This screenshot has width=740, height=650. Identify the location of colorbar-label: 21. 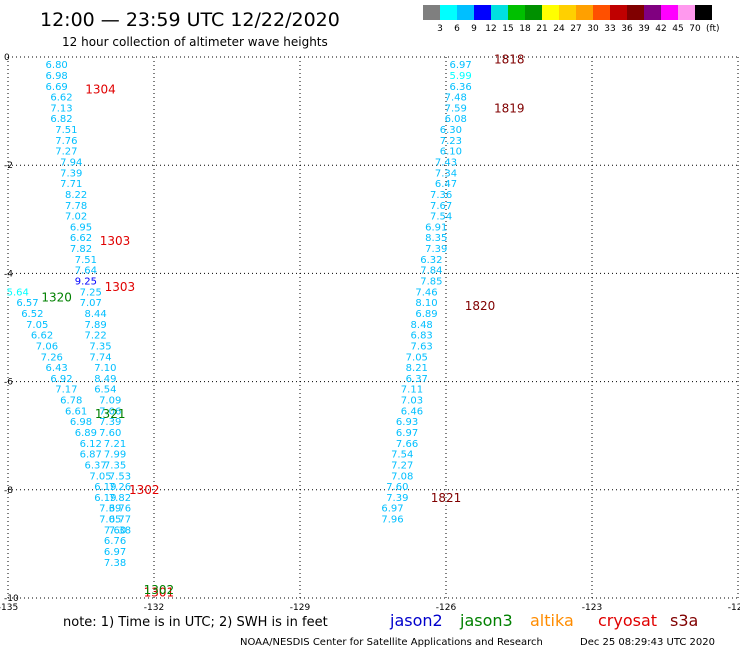
(541, 29).